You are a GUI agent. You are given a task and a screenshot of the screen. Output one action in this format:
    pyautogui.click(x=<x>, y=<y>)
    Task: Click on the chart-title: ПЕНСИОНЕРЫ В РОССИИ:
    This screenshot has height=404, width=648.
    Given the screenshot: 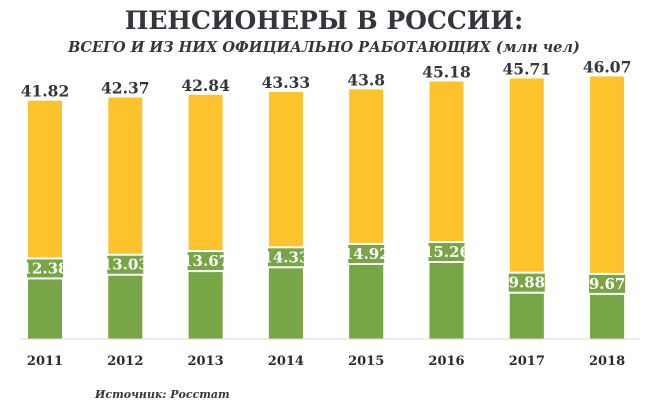 What is the action you would take?
    pyautogui.click(x=324, y=20)
    